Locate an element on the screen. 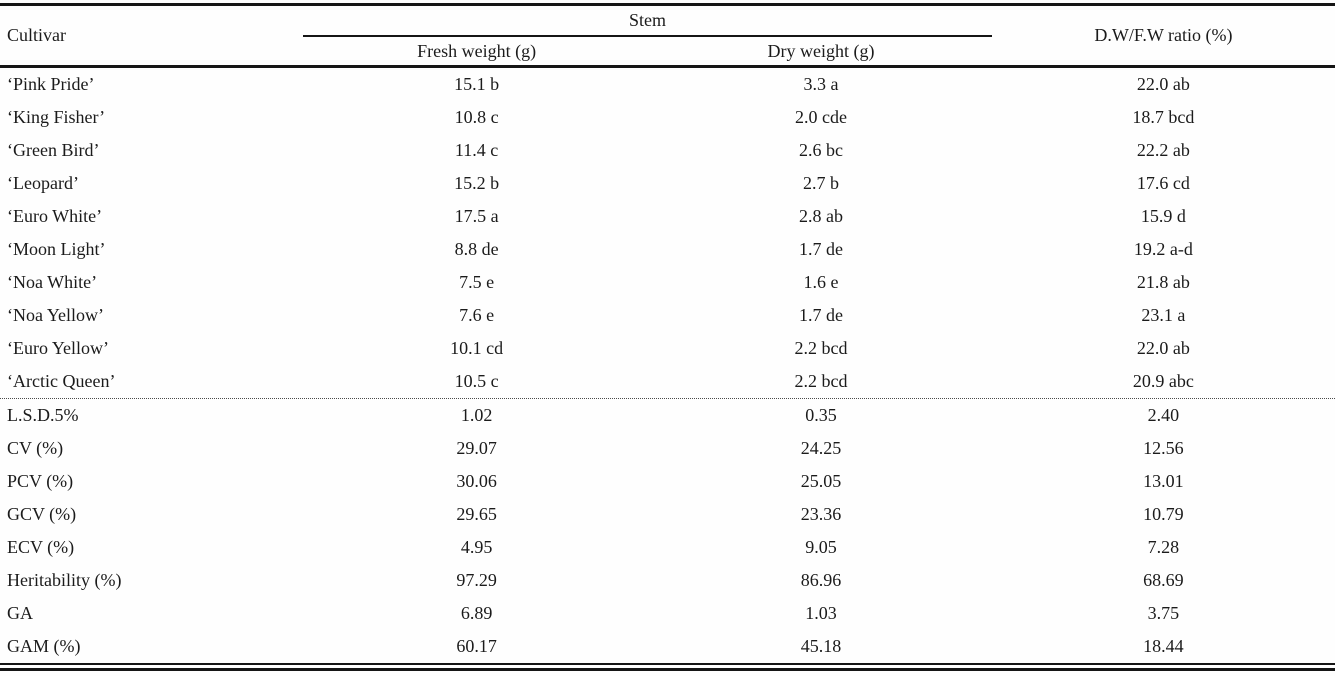 This screenshot has height=676, width=1335. dry-weight-stat: 45.18 is located at coordinates (821, 646).